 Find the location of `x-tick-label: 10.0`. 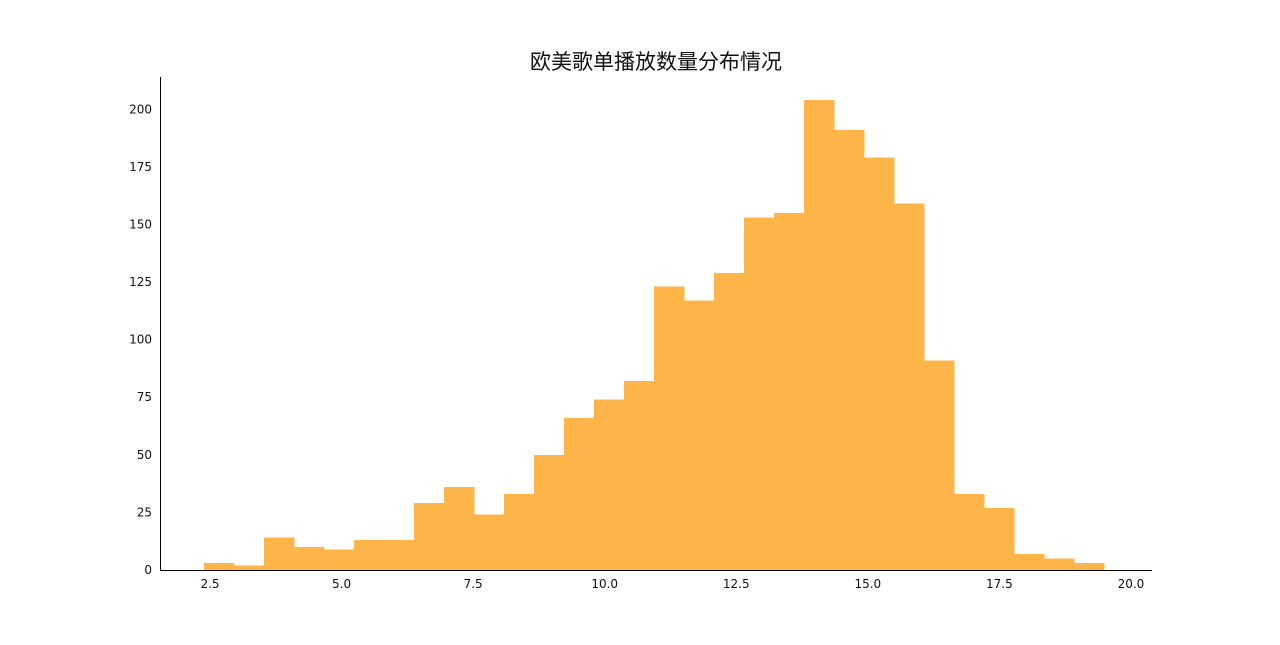

x-tick-label: 10.0 is located at coordinates (604, 584).